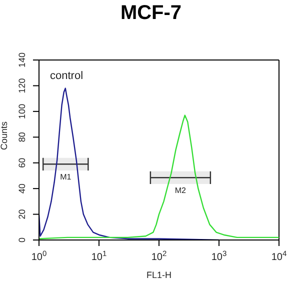  I want to click on y-tick-label: 140, so click(22, 60).